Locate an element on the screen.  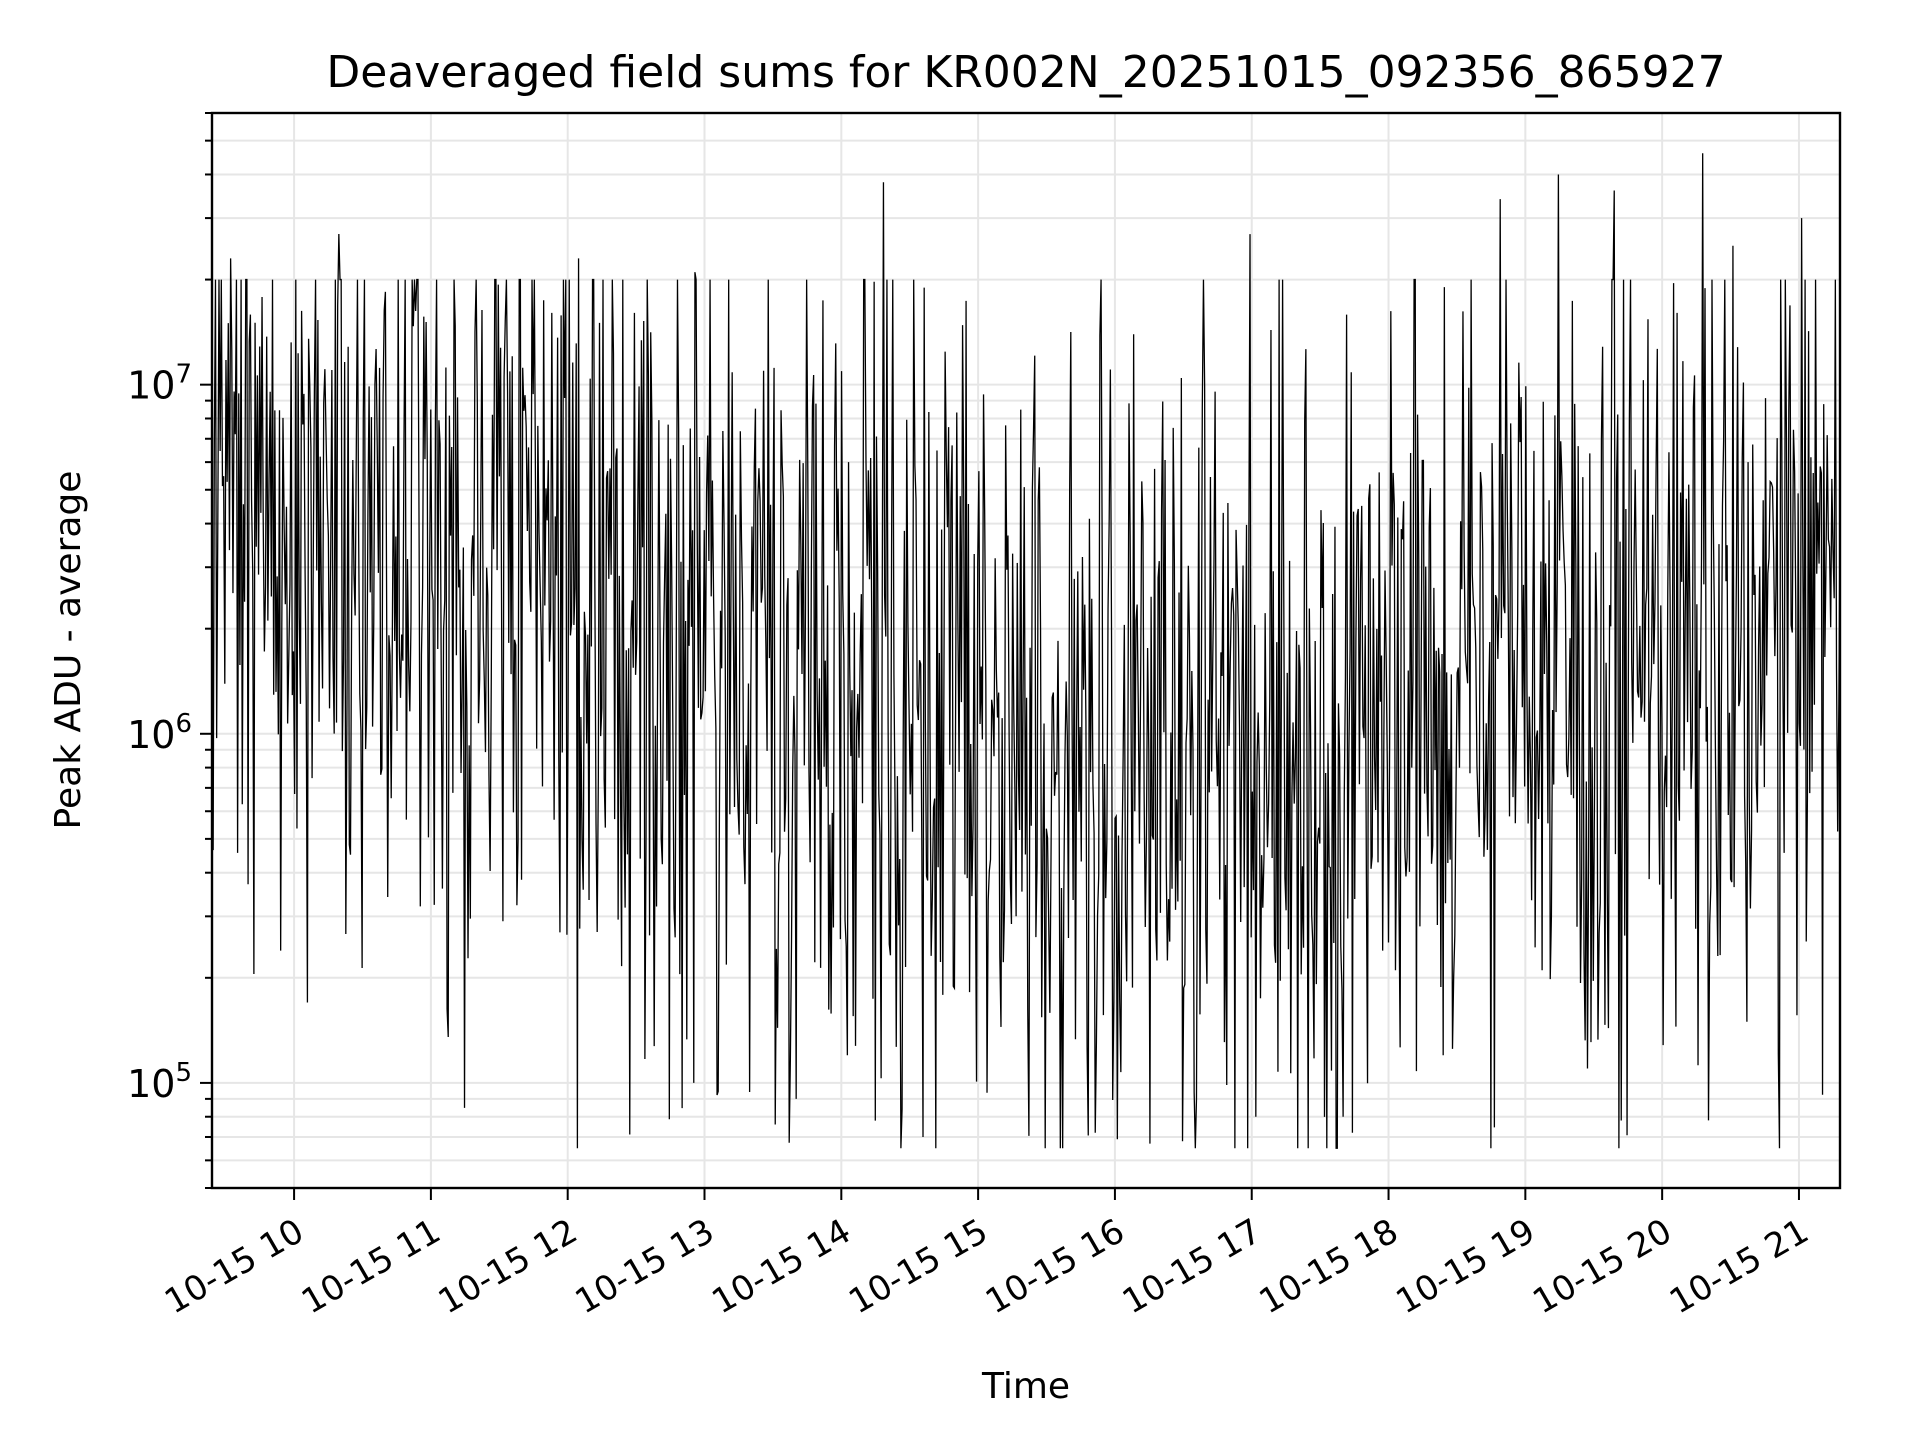
y-tick-exponent: 7 is located at coordinates (183, 375).